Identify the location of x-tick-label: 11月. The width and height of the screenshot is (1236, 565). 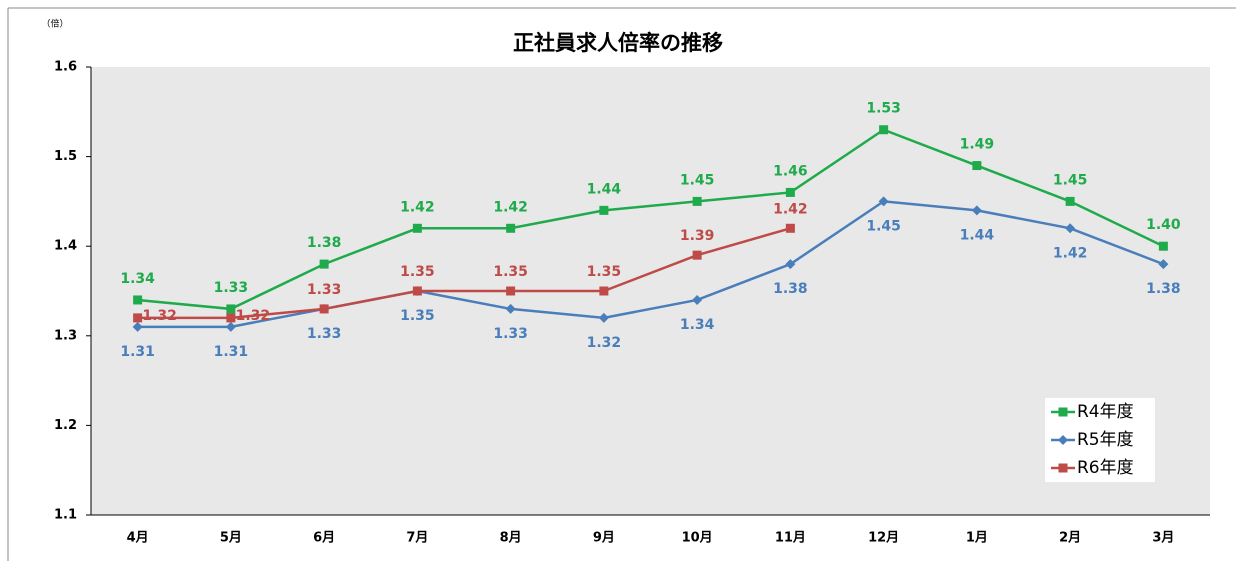
(790, 538).